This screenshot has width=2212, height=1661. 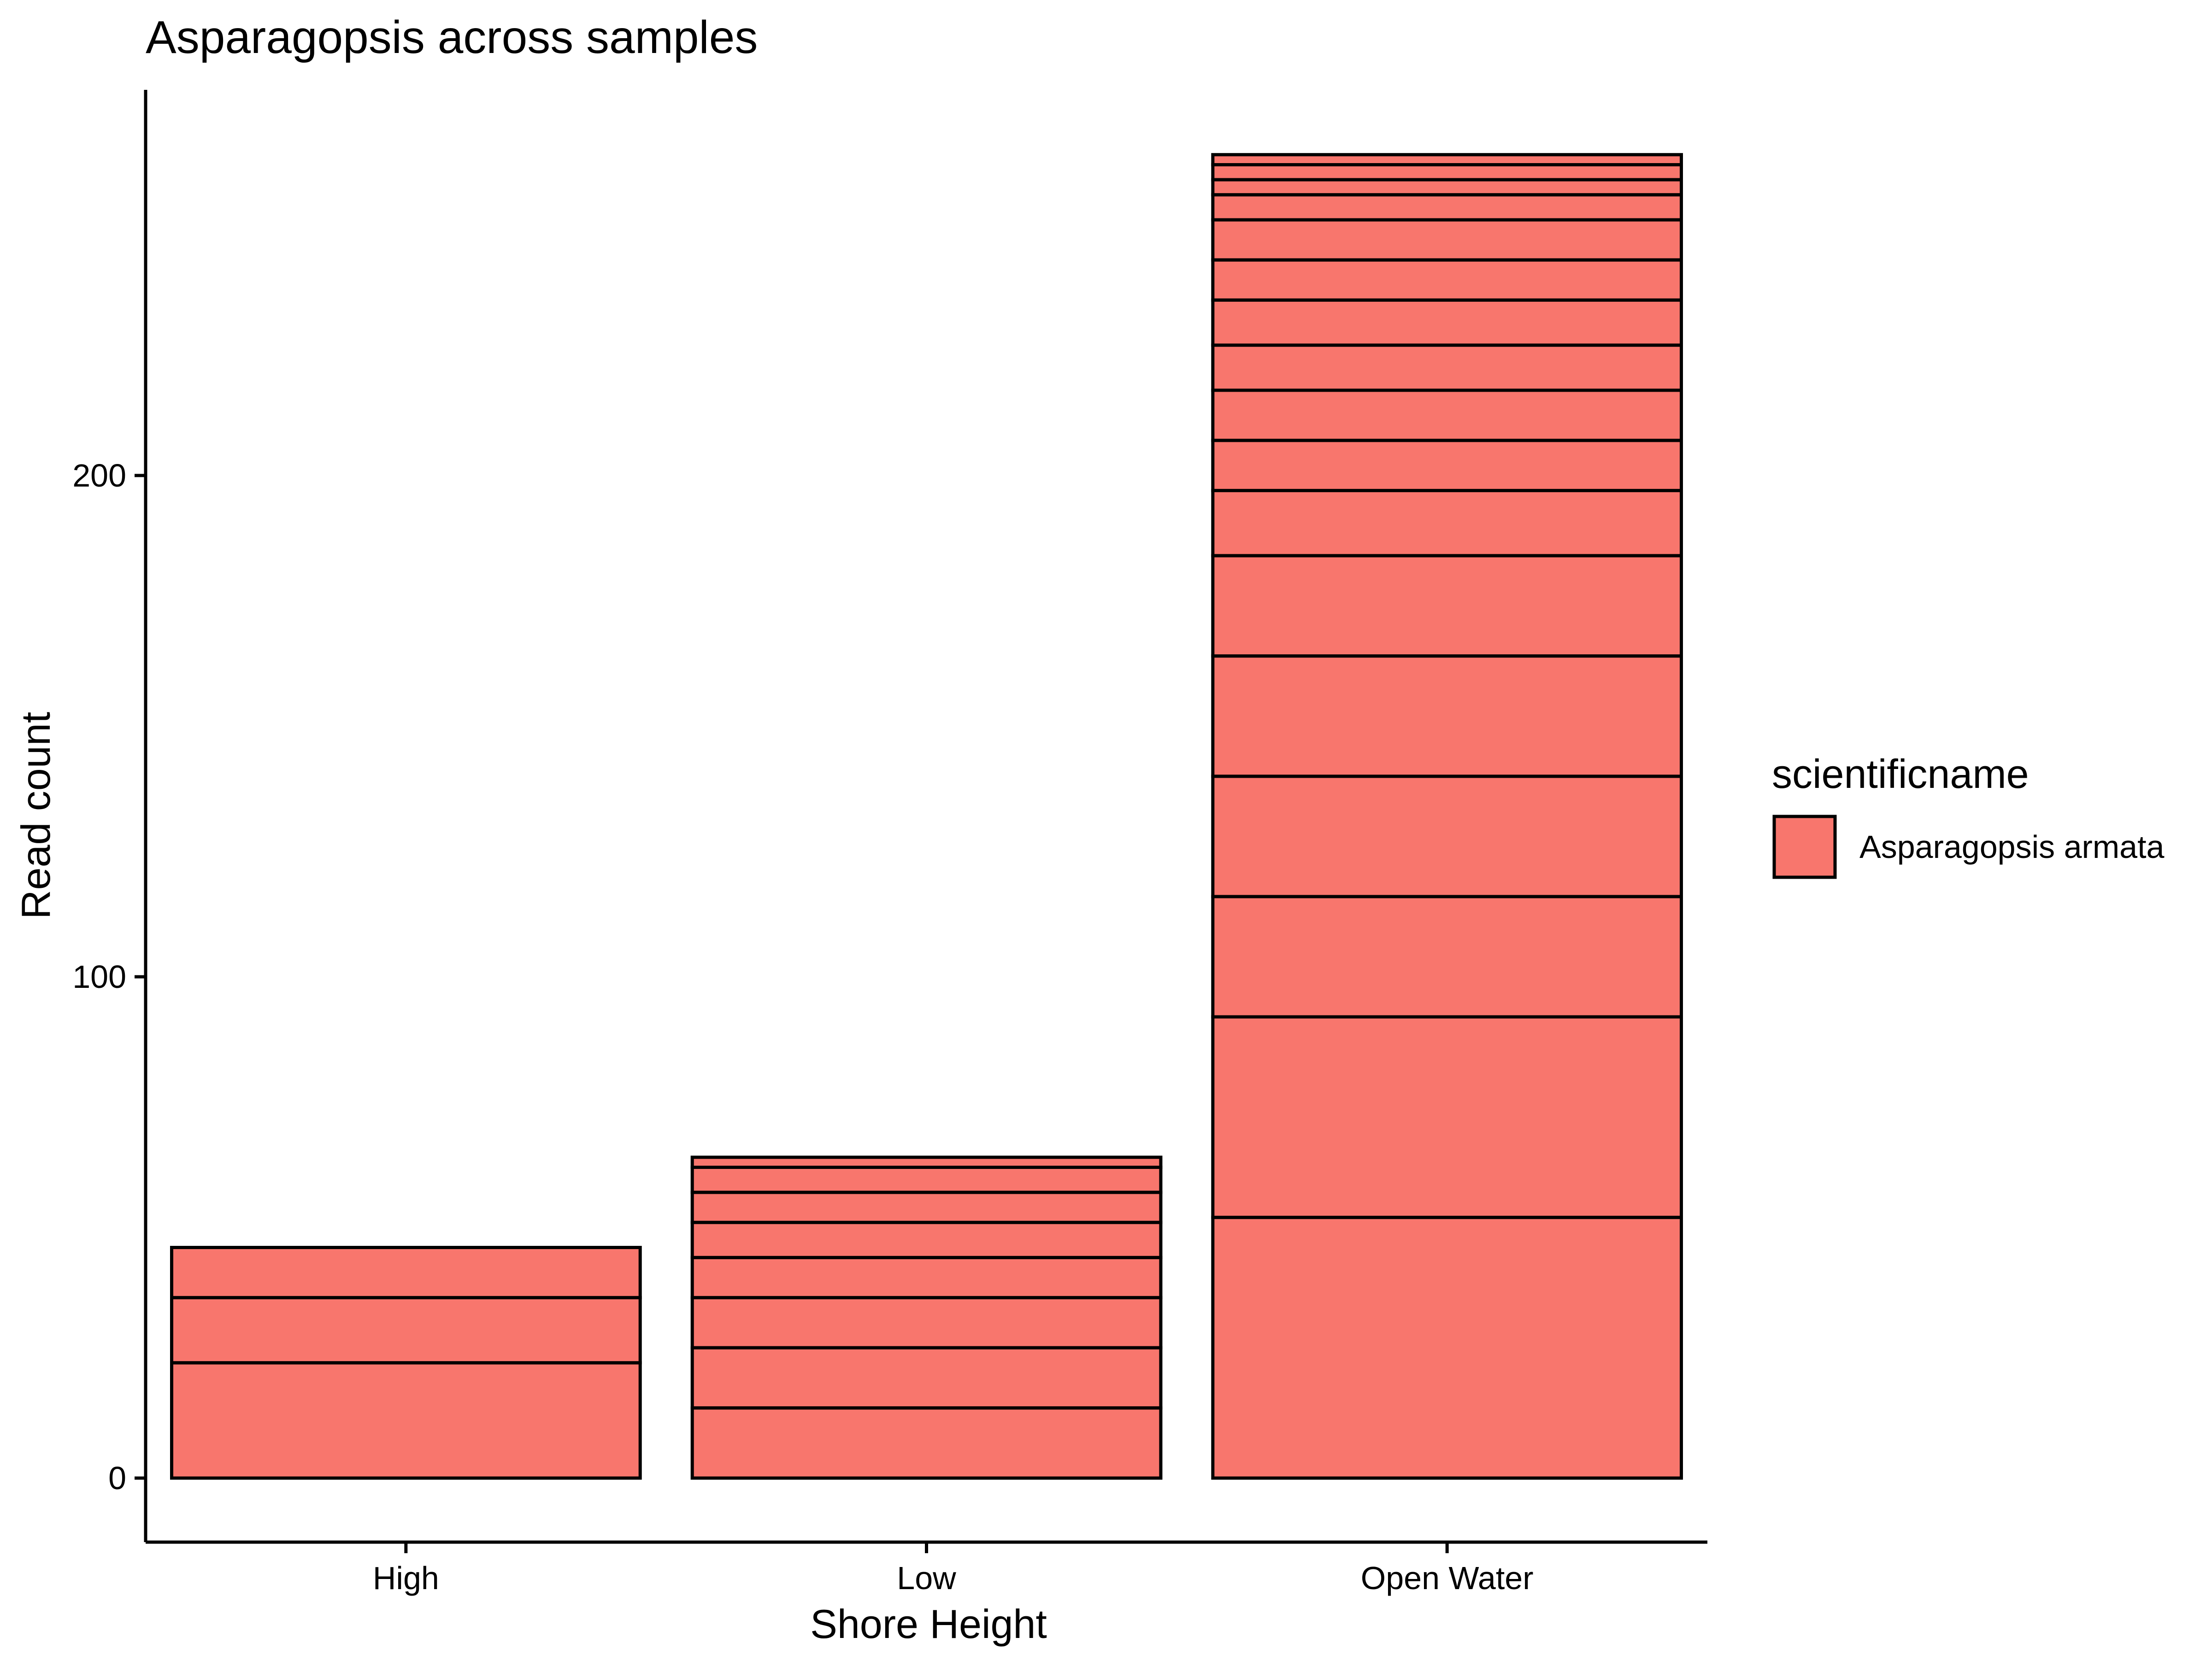 What do you see at coordinates (36, 815) in the screenshot?
I see `y-axis-title: Read count` at bounding box center [36, 815].